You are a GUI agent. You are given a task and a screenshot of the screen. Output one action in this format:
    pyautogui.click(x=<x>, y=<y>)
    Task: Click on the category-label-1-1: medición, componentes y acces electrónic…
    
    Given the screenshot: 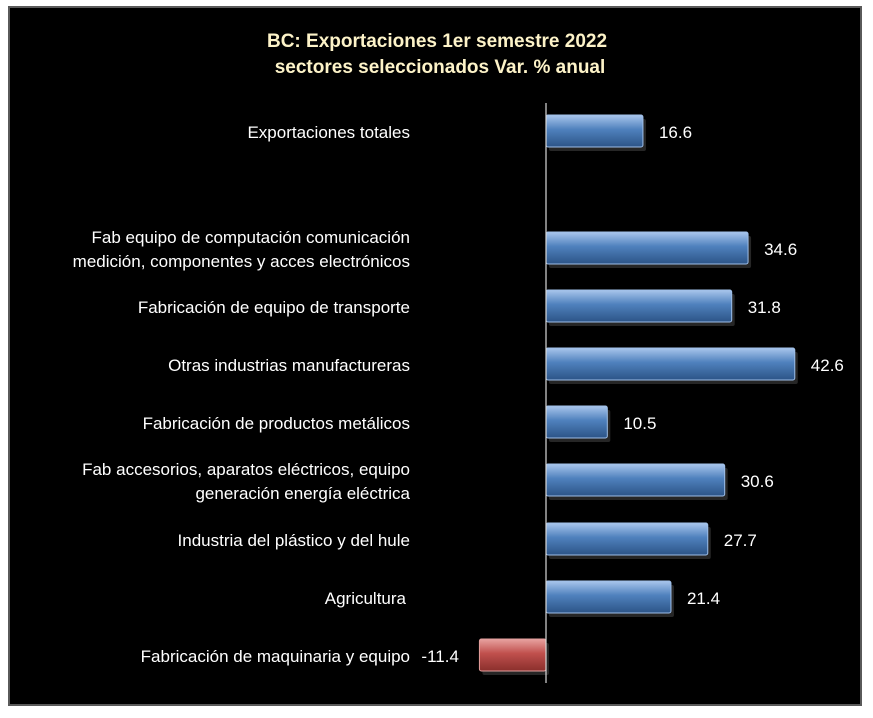 What is the action you would take?
    pyautogui.click(x=241, y=261)
    